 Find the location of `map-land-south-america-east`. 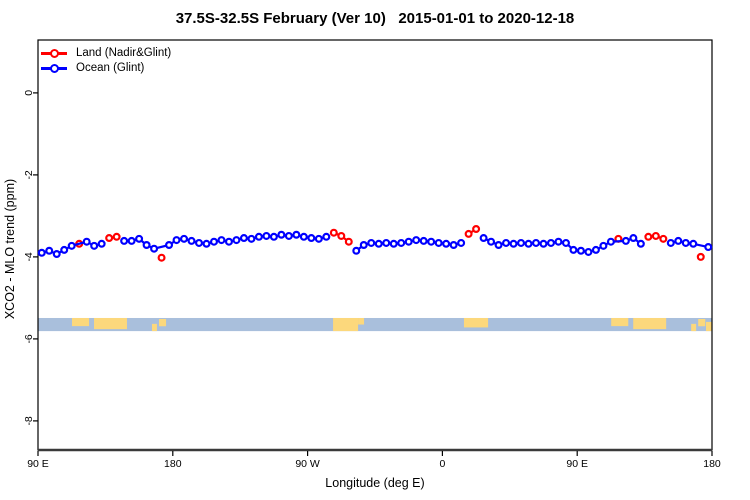

map-land-south-america-east is located at coordinates (361, 321).